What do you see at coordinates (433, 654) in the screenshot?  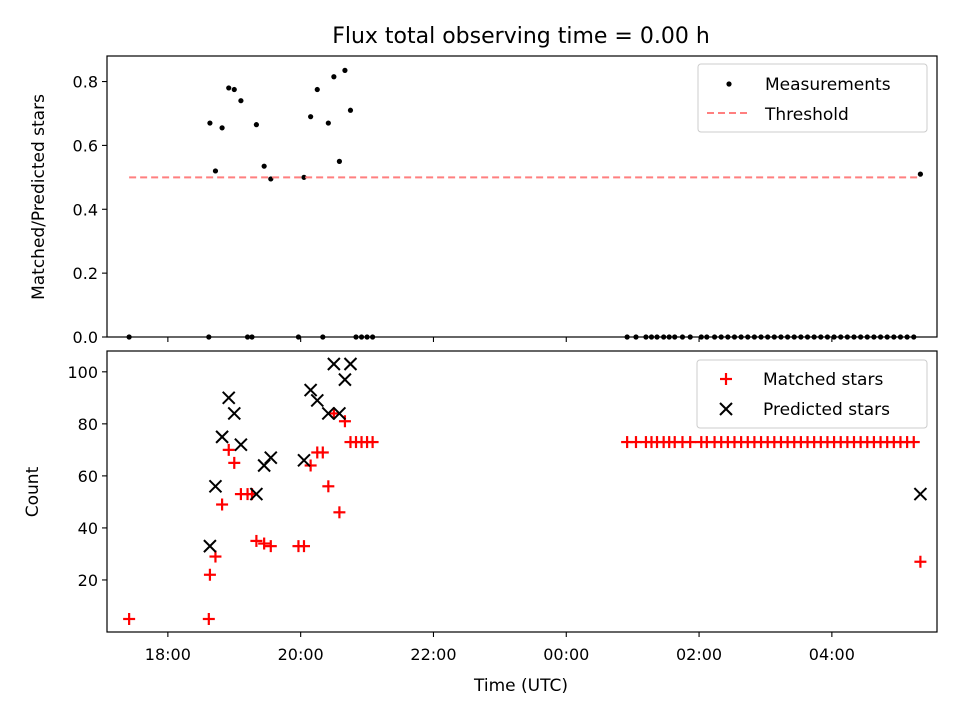 I see `bottom-x-tick-label: 22:00` at bounding box center [433, 654].